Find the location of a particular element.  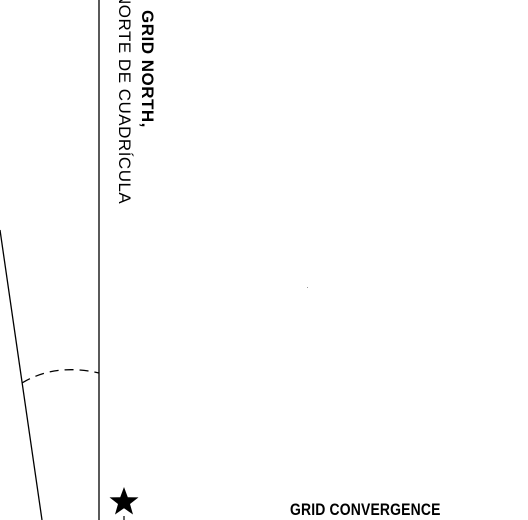

convergence-angle-arc is located at coordinates (60, 376).